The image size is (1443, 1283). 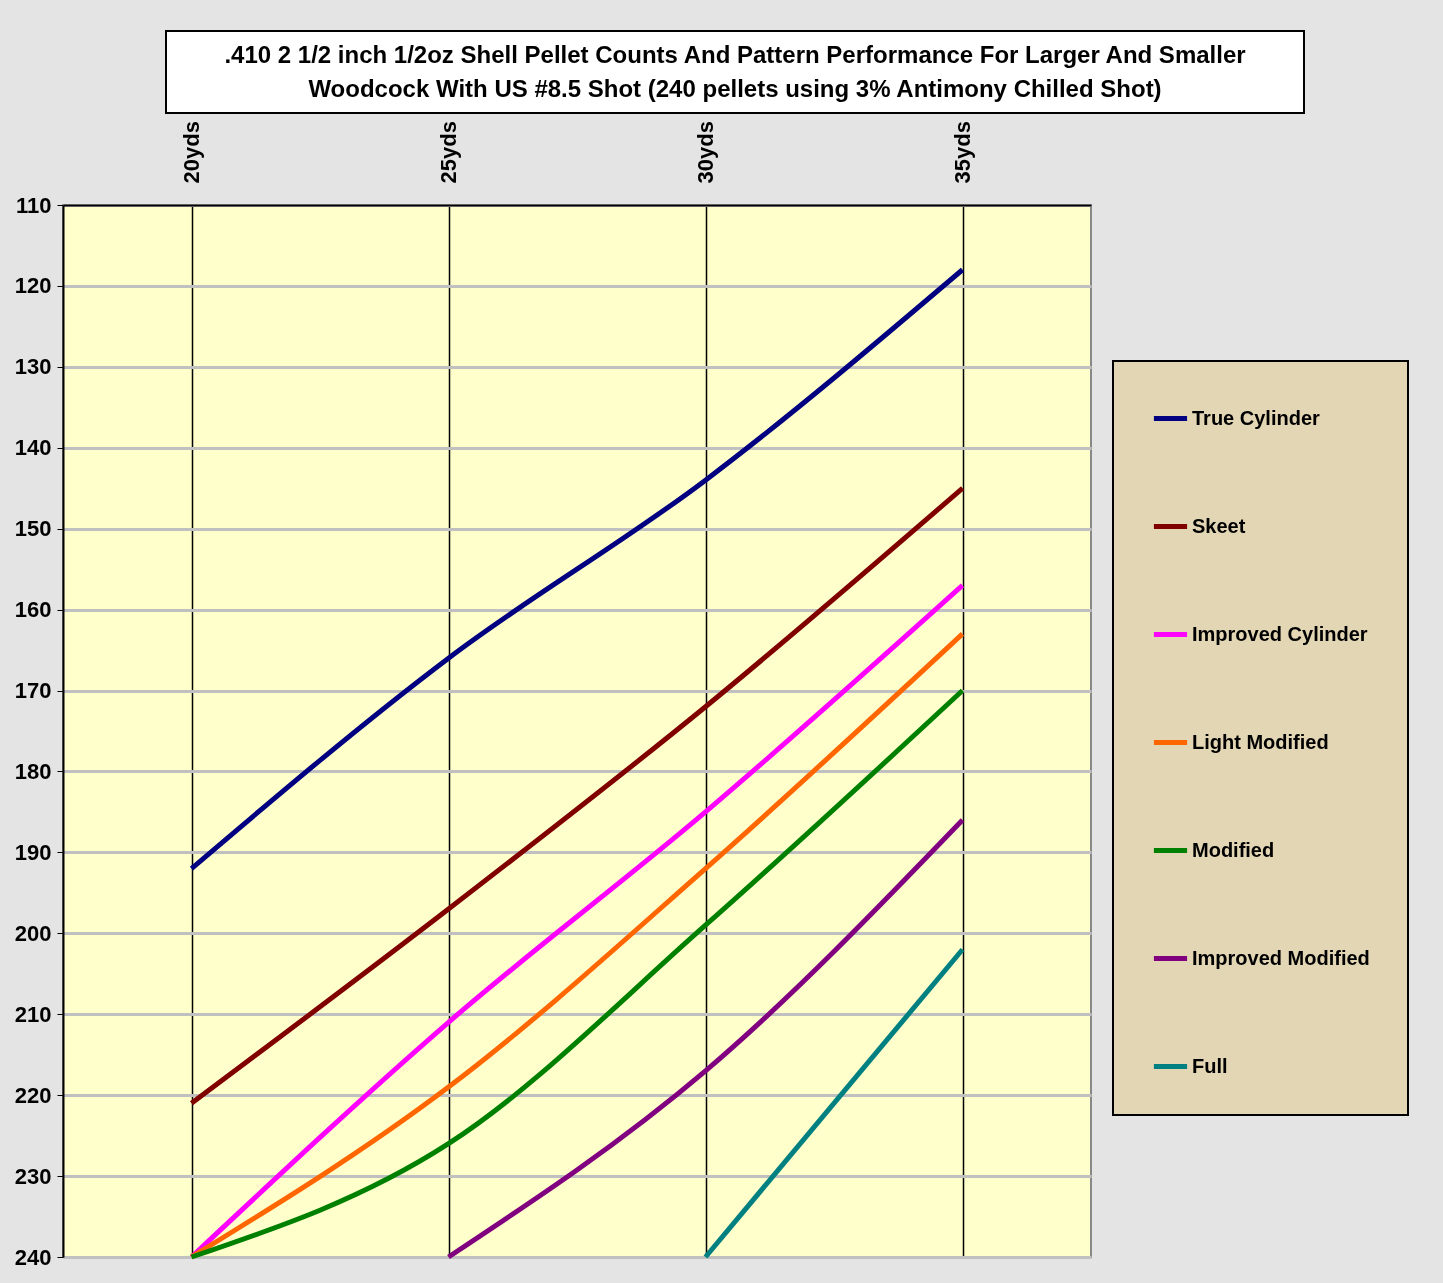 What do you see at coordinates (33, 852) in the screenshot?
I see `y-tick-label: 190` at bounding box center [33, 852].